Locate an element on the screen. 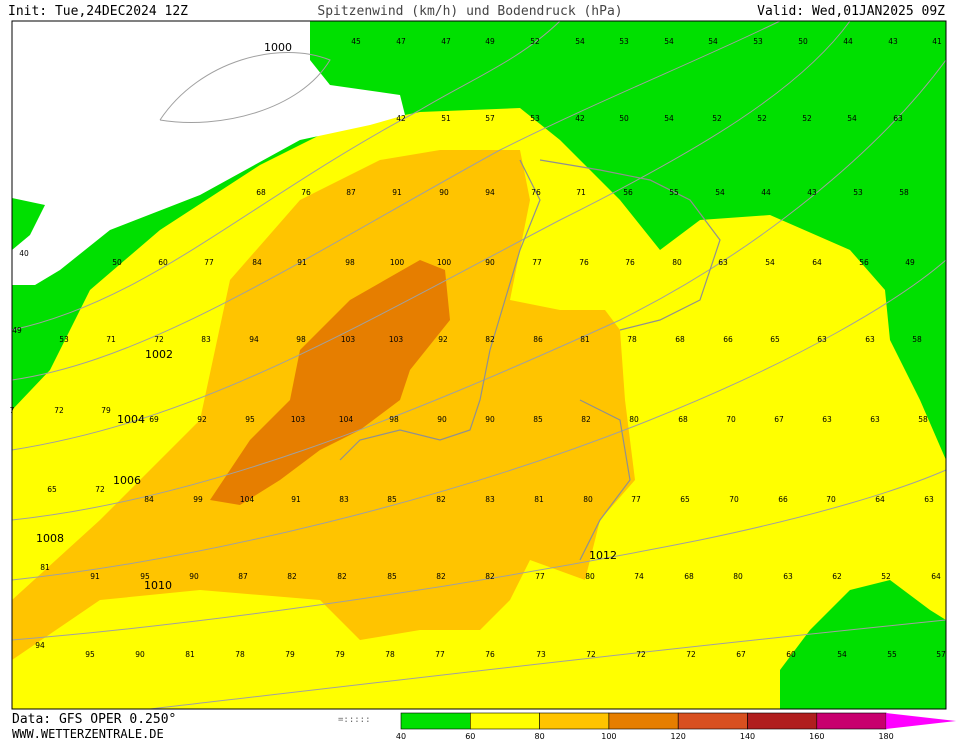 The width and height of the screenshot is (959, 741). legend-label: 160 is located at coordinates (816, 736).